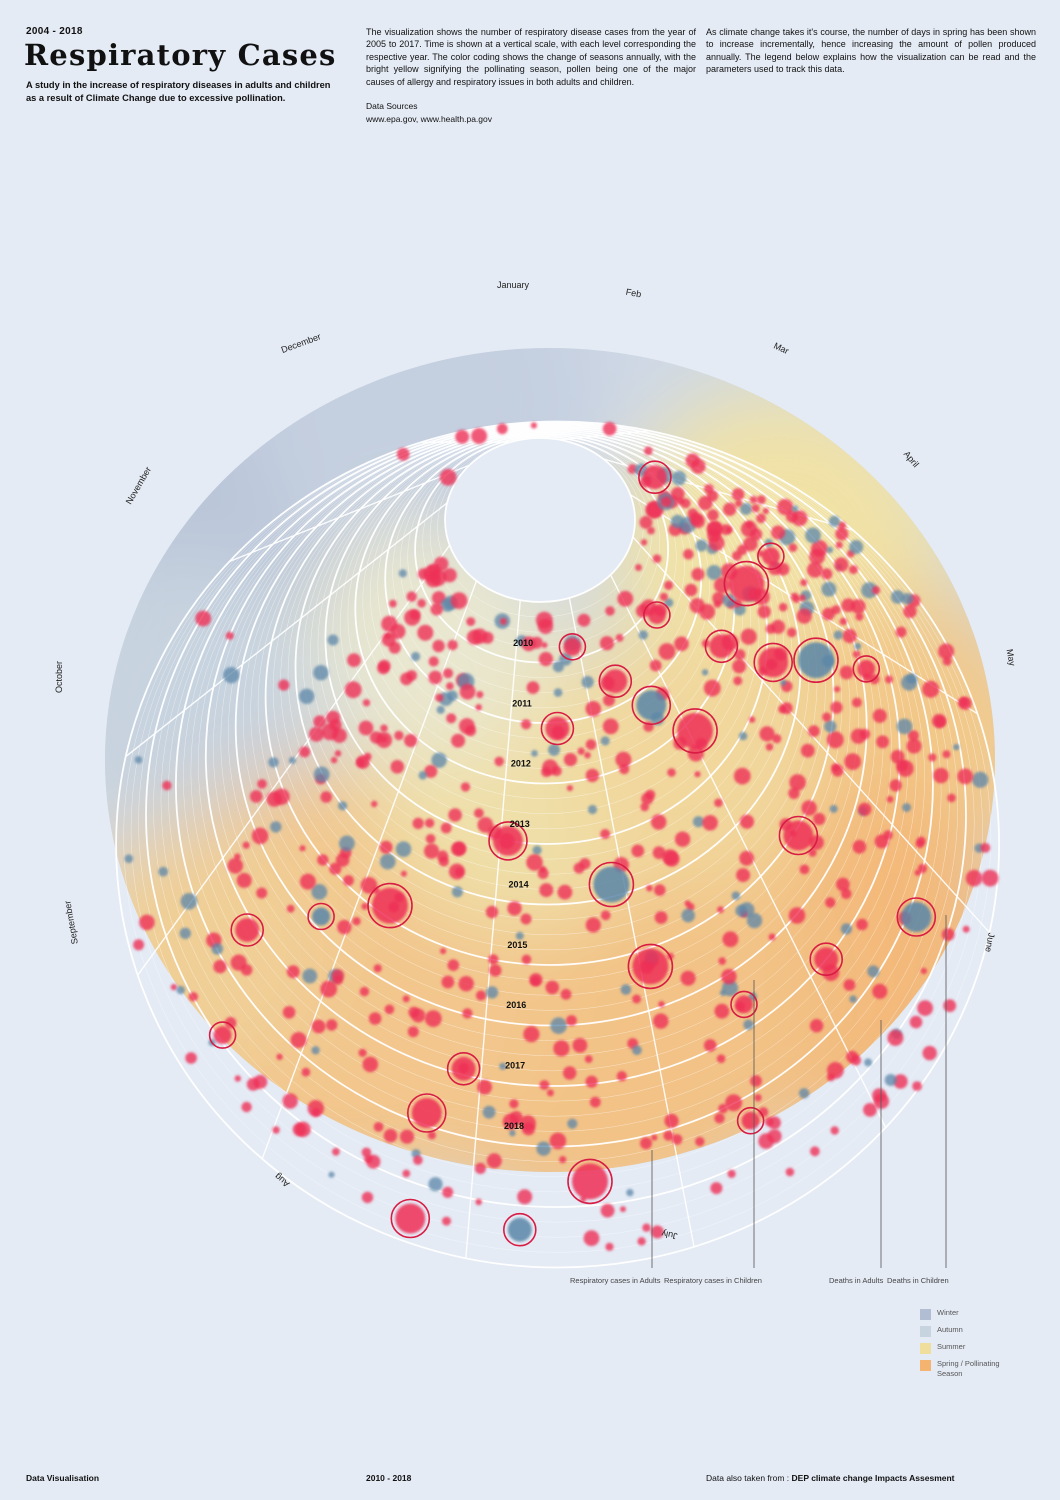 Image resolution: width=1060 pixels, height=1500 pixels. What do you see at coordinates (557, 728) in the screenshot?
I see `death-ring` at bounding box center [557, 728].